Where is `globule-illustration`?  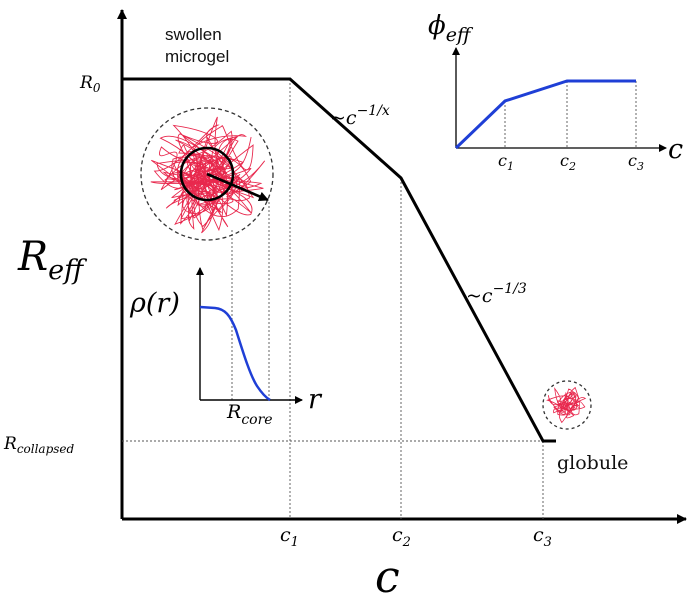 globule-illustration is located at coordinates (567, 405).